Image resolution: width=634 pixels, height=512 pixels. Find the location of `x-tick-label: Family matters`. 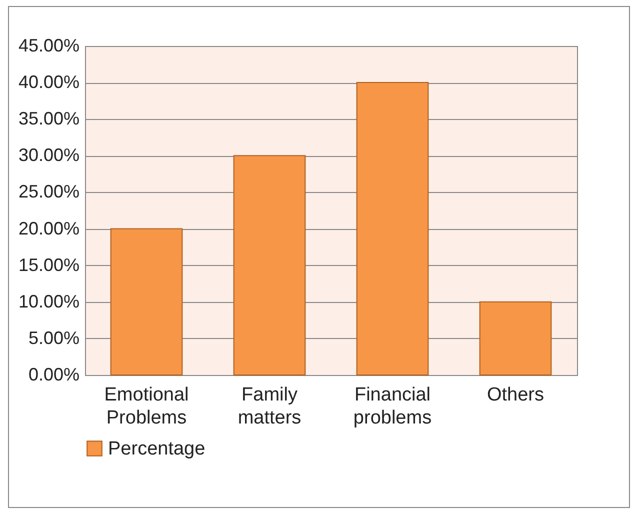

x-tick-label: Family matters is located at coordinates (270, 406).